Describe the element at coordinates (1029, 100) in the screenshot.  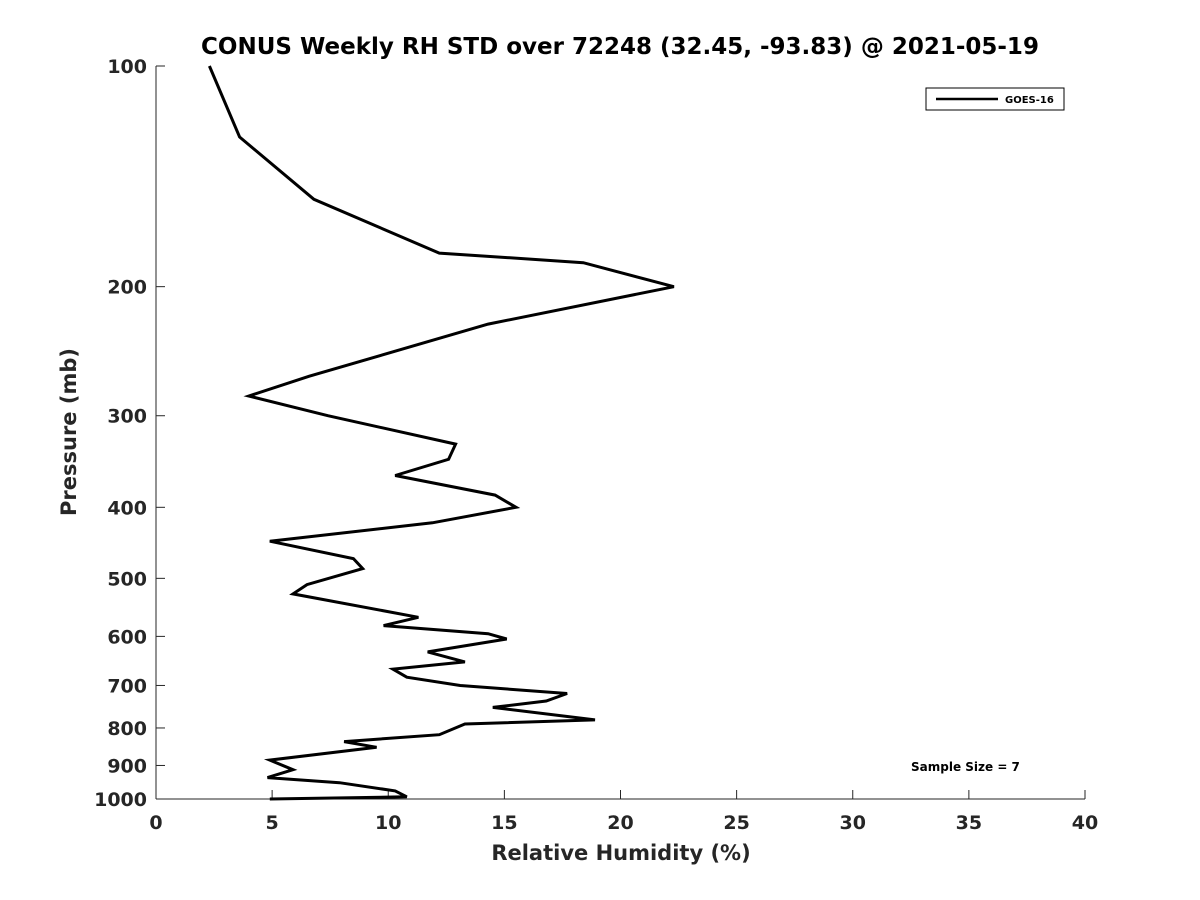
I see `legend-label-goes-16: GOES-16` at that location.